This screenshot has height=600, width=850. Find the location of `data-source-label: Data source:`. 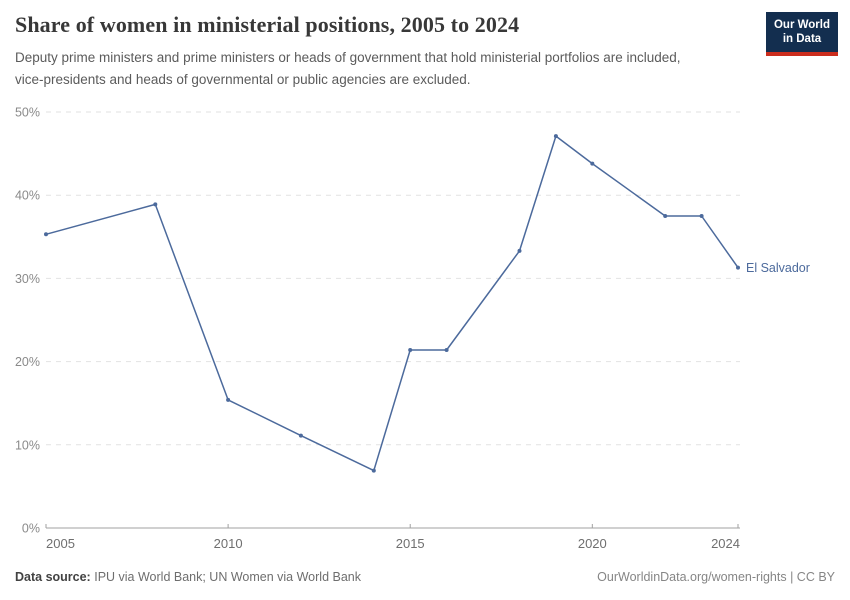

data-source-label: Data source: is located at coordinates (53, 577).